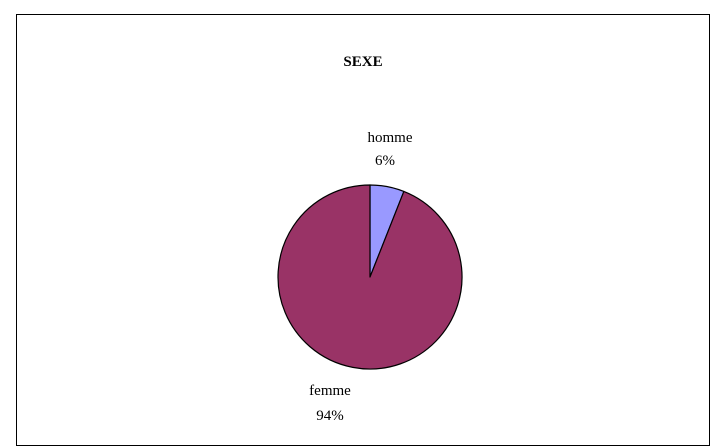 The height and width of the screenshot is (448, 728). I want to click on slice-label-femme: femme, so click(330, 391).